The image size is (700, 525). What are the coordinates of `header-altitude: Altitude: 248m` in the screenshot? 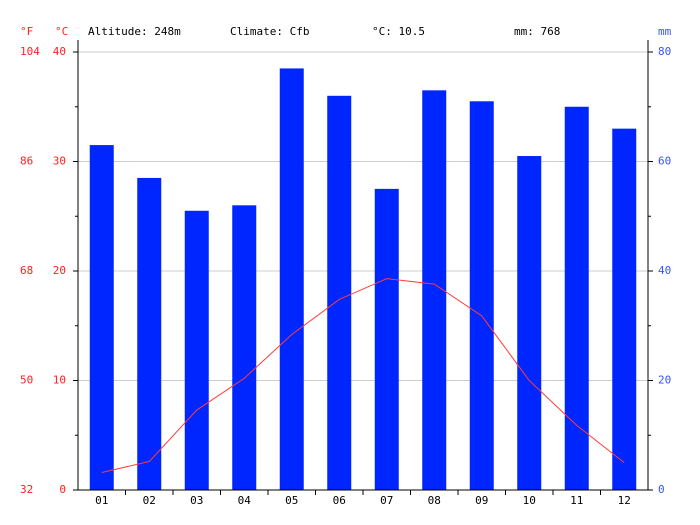 It's located at (134, 31).